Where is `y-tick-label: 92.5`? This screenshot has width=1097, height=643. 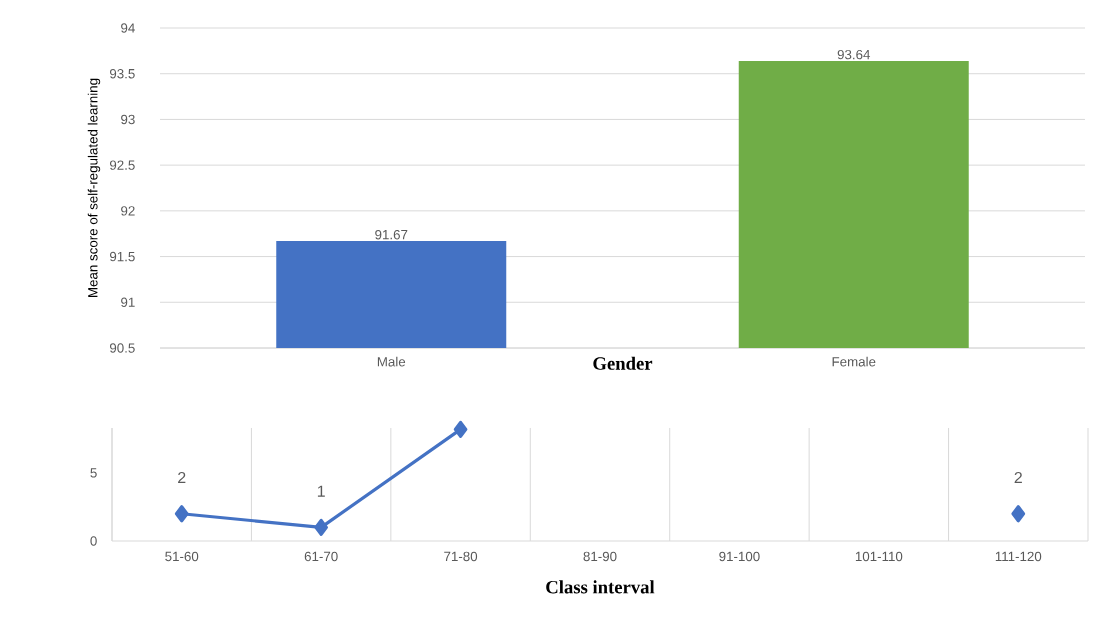 y-tick-label: 92.5 is located at coordinates (122, 165).